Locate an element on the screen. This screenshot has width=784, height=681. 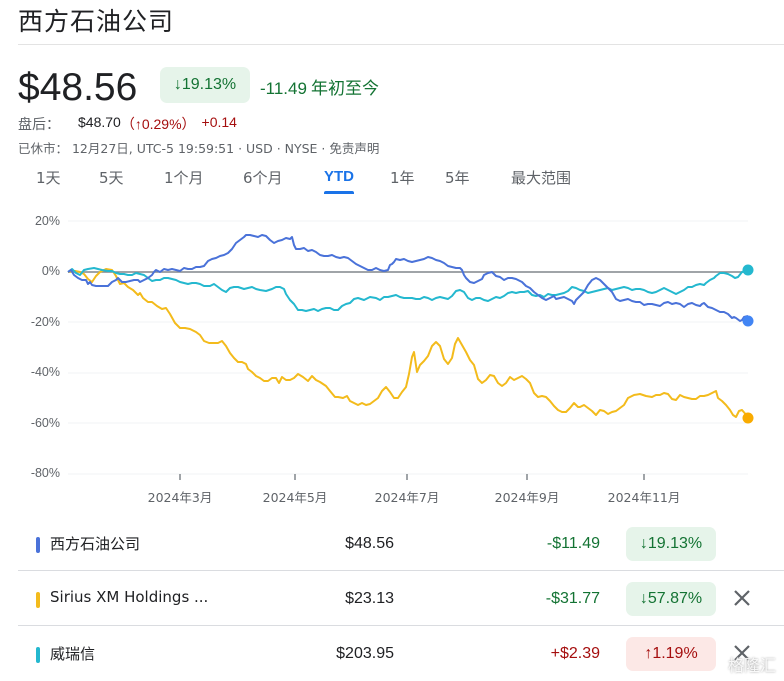
tab-1y: 1年 is located at coordinates (402, 178).